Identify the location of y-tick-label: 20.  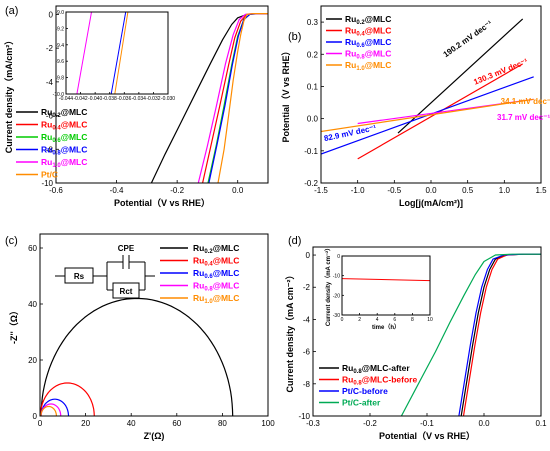
(32, 360).